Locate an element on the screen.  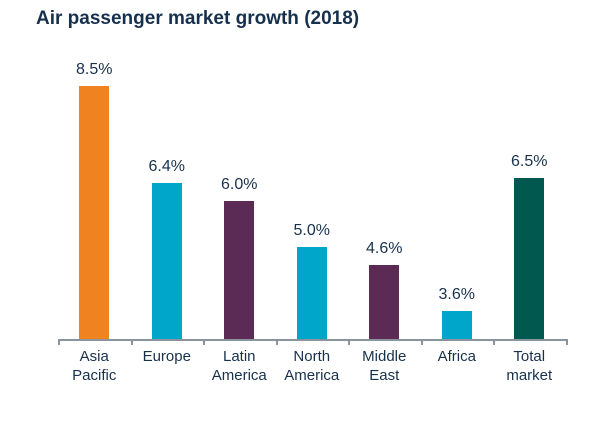
value-label-middle-east: 4.6% is located at coordinates (384, 248).